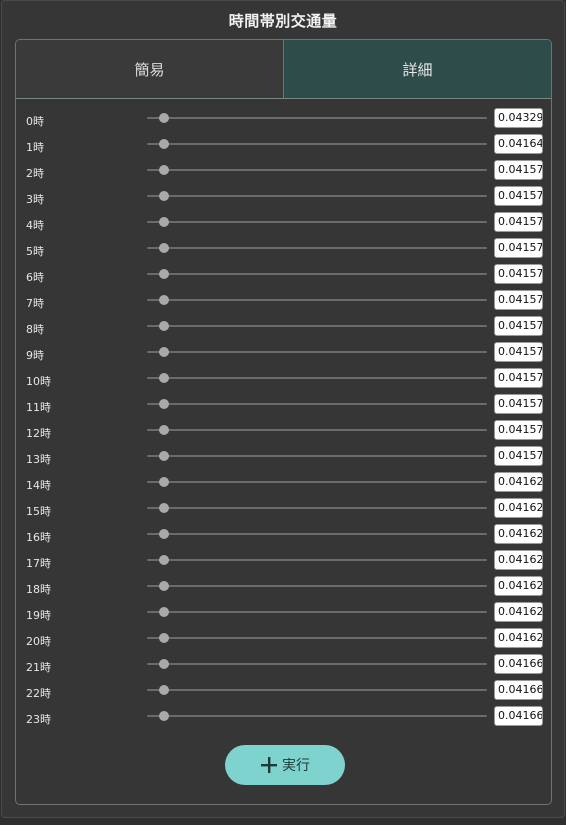 This screenshot has width=566, height=825. What do you see at coordinates (38, 693) in the screenshot?
I see `hour-label: 22時` at bounding box center [38, 693].